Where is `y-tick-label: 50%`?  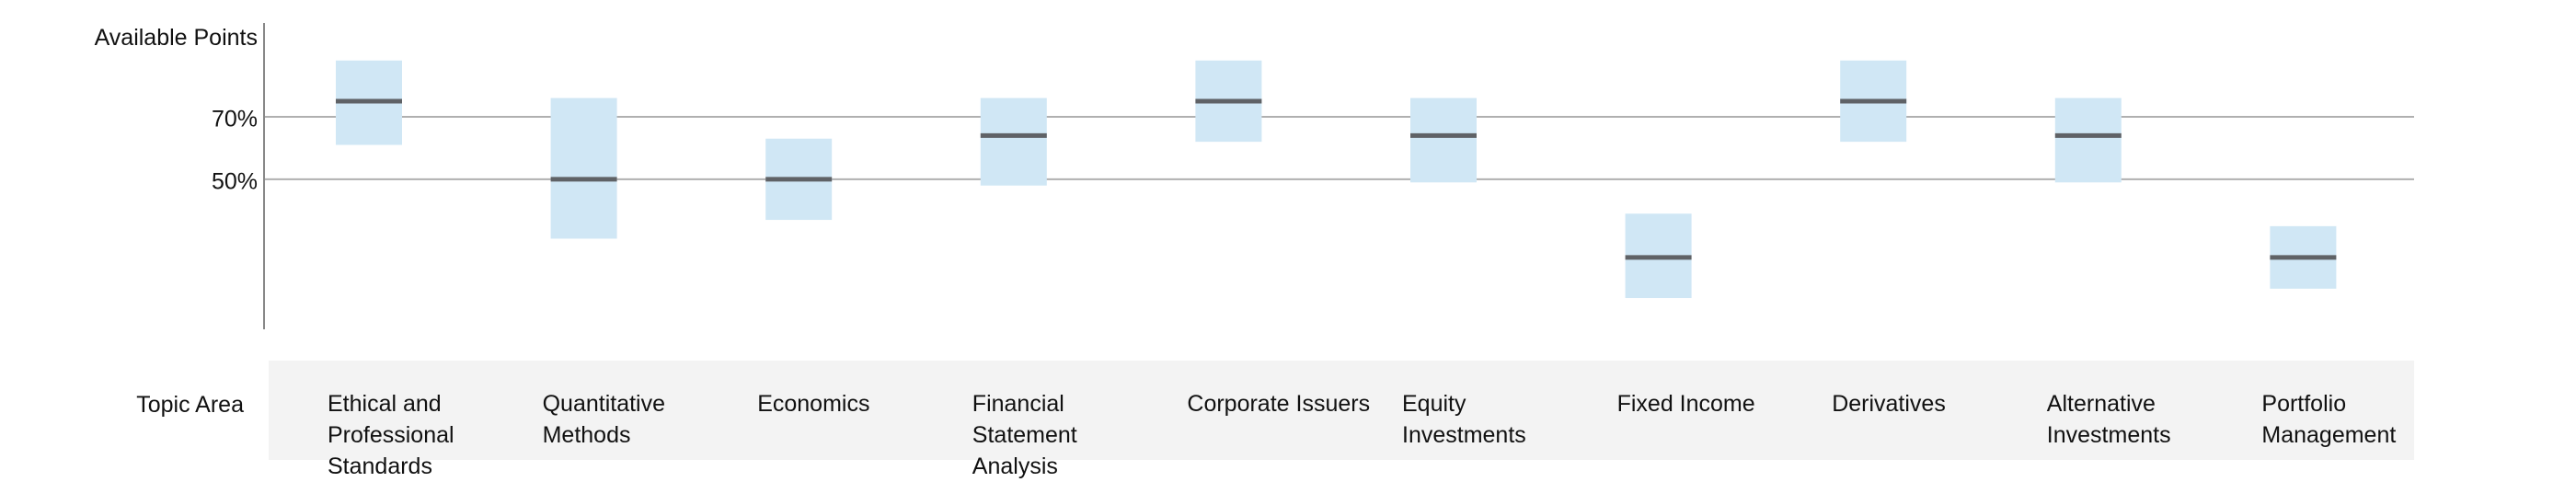 y-tick-label: 50% is located at coordinates (234, 181).